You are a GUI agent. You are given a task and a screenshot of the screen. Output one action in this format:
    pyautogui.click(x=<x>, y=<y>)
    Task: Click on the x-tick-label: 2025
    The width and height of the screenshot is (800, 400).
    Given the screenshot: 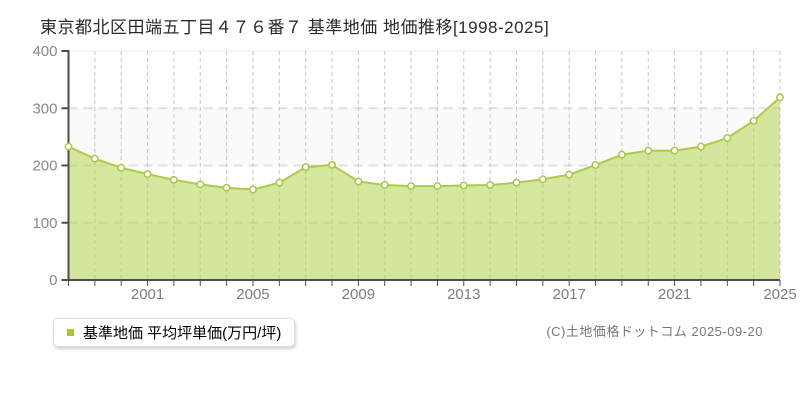 What is the action you would take?
    pyautogui.click(x=779, y=294)
    